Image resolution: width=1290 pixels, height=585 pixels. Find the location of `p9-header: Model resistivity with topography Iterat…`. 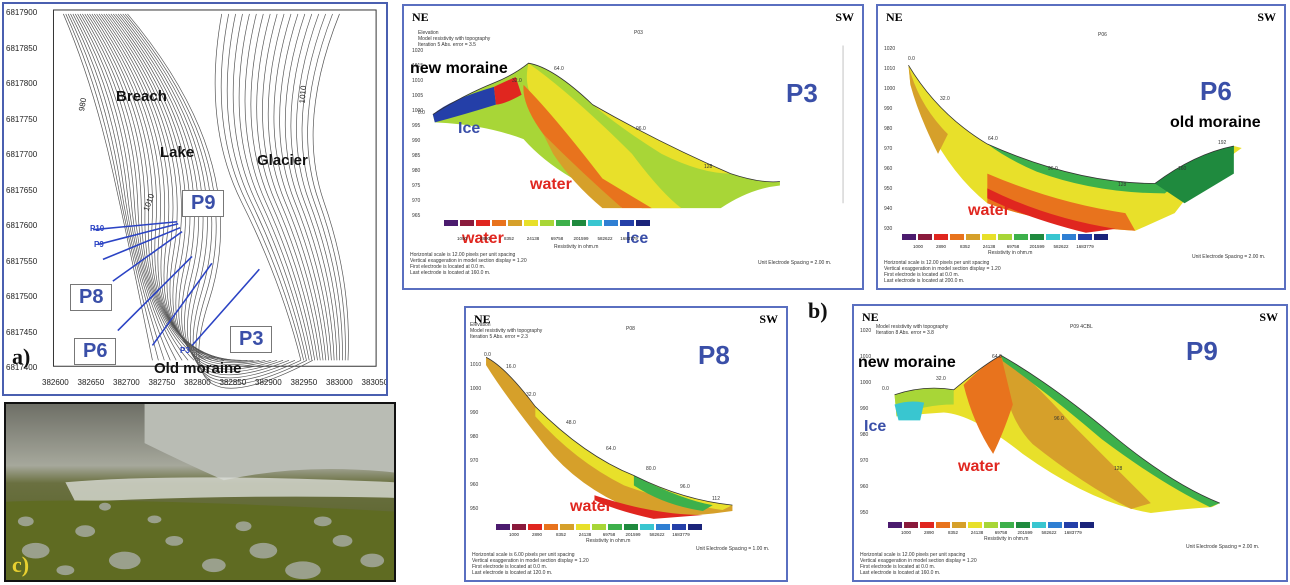

p9-header: Model resistivity with topography Iterat… is located at coordinates (912, 330).